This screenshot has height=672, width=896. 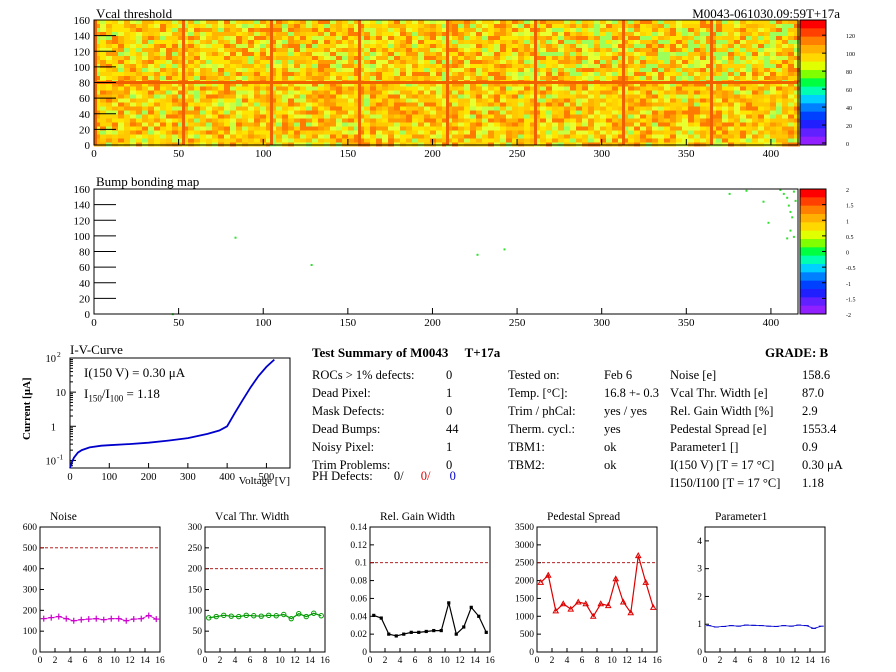 I want to click on bump-scale-label: 1.5, so click(x=850, y=207).